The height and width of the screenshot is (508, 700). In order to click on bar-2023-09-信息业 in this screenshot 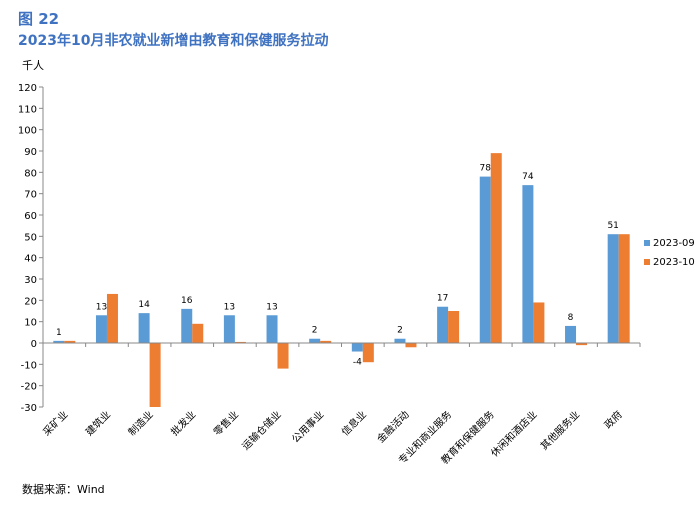, I will do `click(357, 347)`.